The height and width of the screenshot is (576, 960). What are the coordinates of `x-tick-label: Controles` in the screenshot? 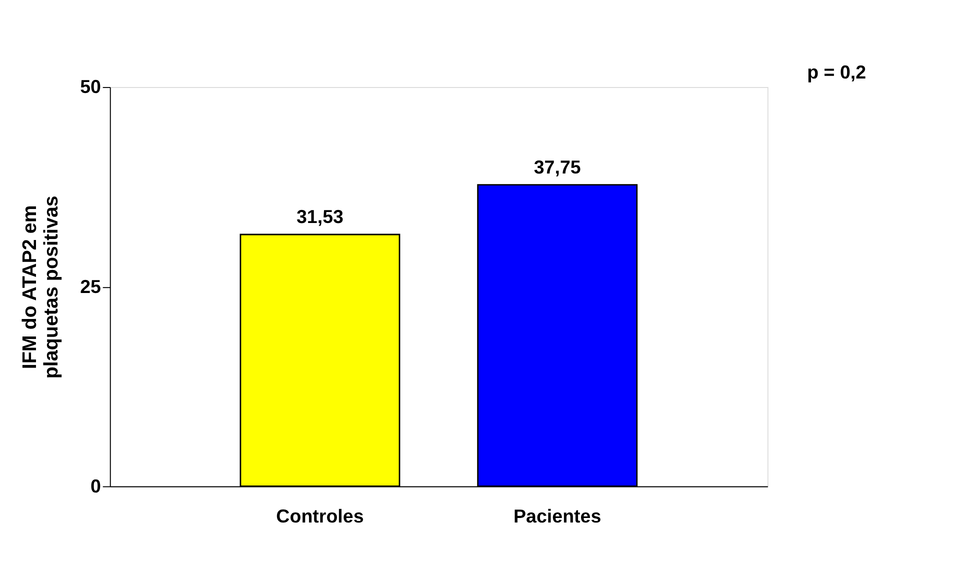 It's located at (320, 515).